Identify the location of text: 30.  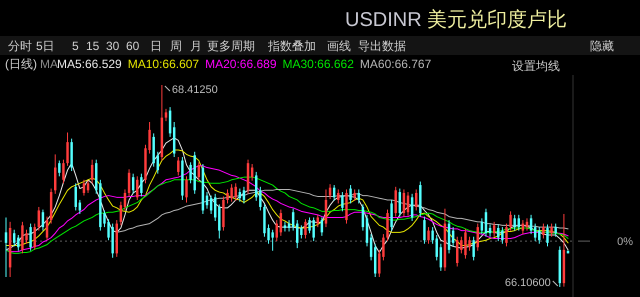
(113, 46).